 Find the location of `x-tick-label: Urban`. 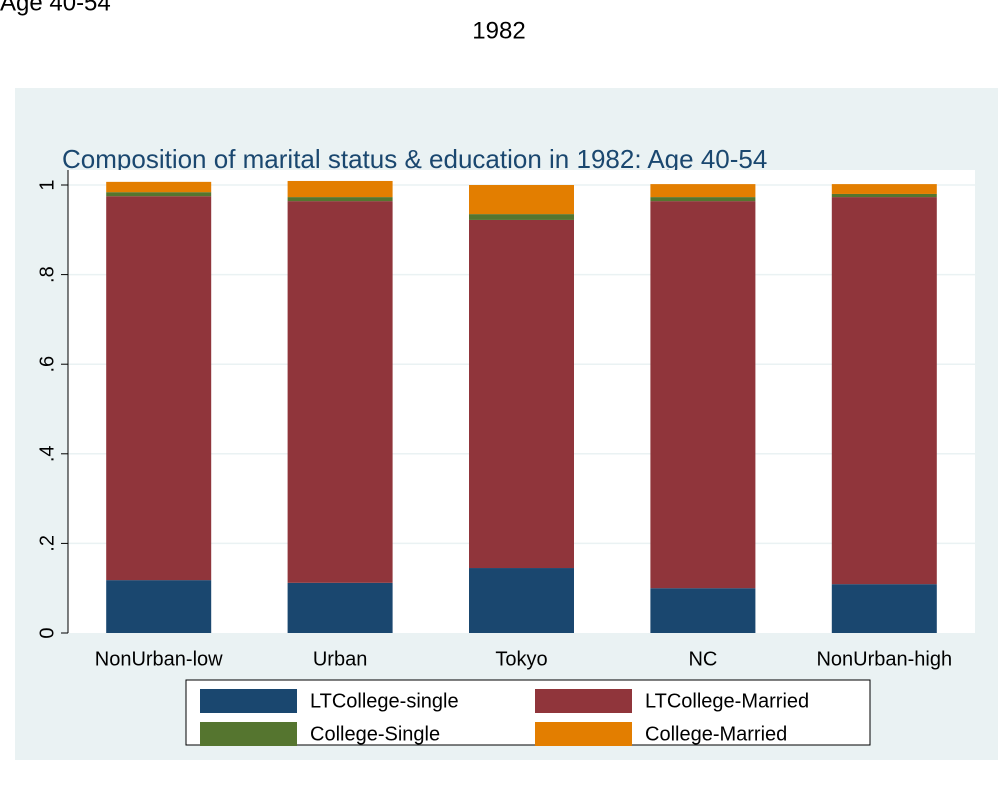

x-tick-label: Urban is located at coordinates (340, 659).